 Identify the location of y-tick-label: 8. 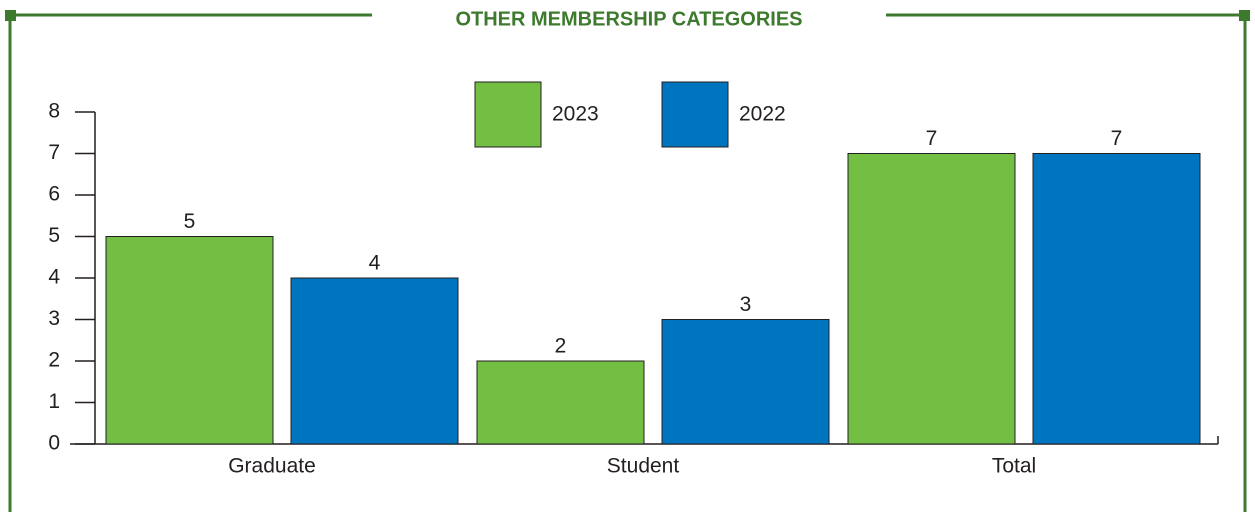
(54, 111).